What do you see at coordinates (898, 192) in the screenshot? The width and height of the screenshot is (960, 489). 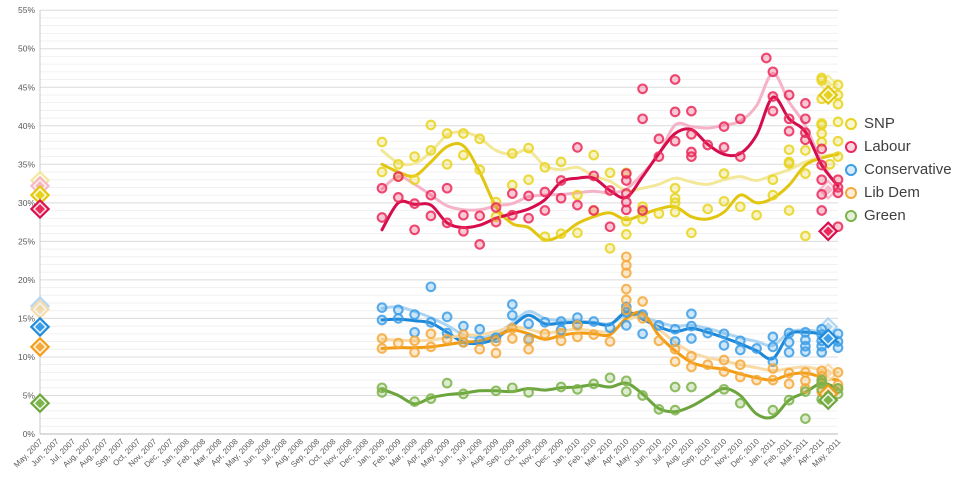 I see `legend-item-libdem: Lib Dem` at bounding box center [898, 192].